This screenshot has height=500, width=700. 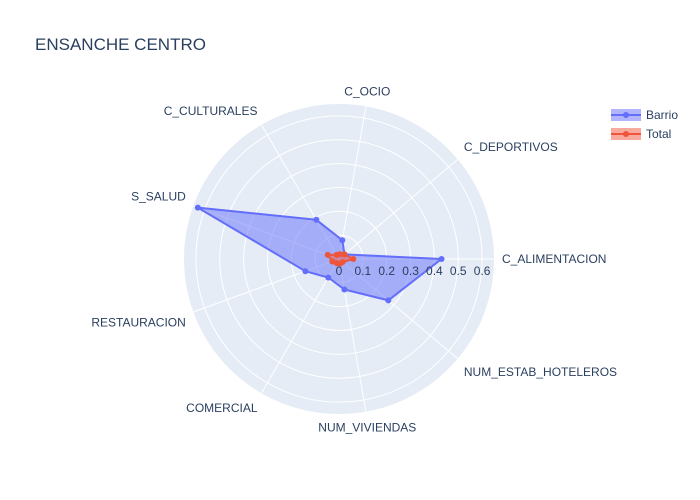 I want to click on series-barrio, so click(x=319, y=254).